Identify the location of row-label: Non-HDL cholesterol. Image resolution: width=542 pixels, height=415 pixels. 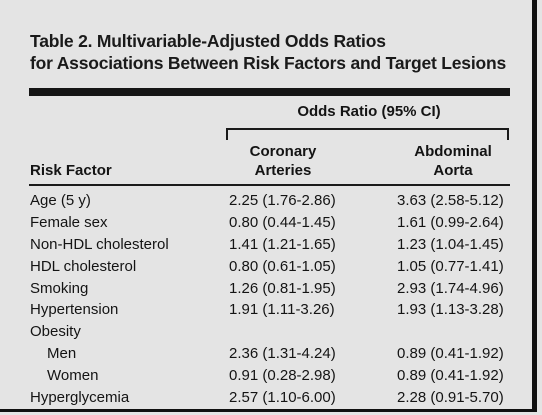
(99, 244).